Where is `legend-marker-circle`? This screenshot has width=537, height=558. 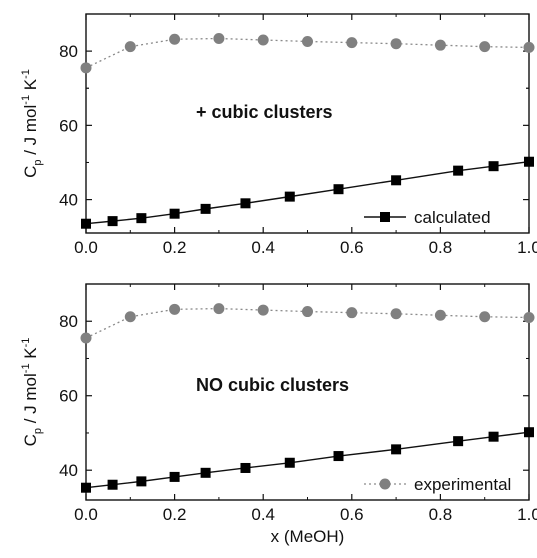 legend-marker-circle is located at coordinates (385, 484).